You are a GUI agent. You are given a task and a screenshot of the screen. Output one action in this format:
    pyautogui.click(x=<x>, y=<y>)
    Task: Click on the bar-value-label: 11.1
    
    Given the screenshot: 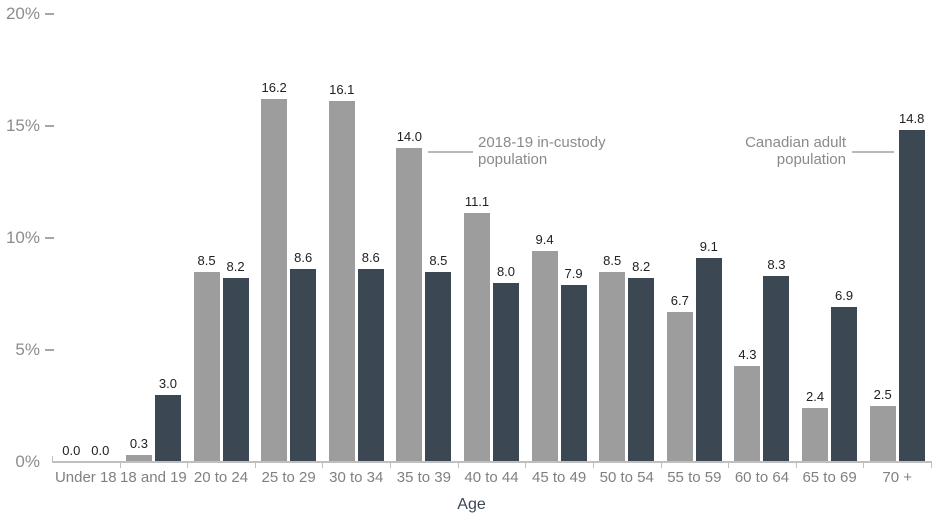 What is the action you would take?
    pyautogui.click(x=477, y=202)
    